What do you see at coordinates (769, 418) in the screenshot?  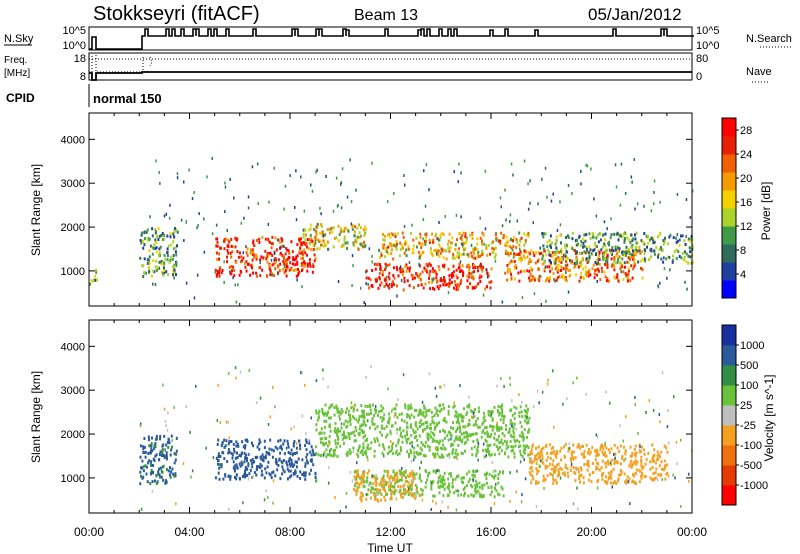 I see `velocity-cbar-label: Velocity [m s^-1]` at bounding box center [769, 418].